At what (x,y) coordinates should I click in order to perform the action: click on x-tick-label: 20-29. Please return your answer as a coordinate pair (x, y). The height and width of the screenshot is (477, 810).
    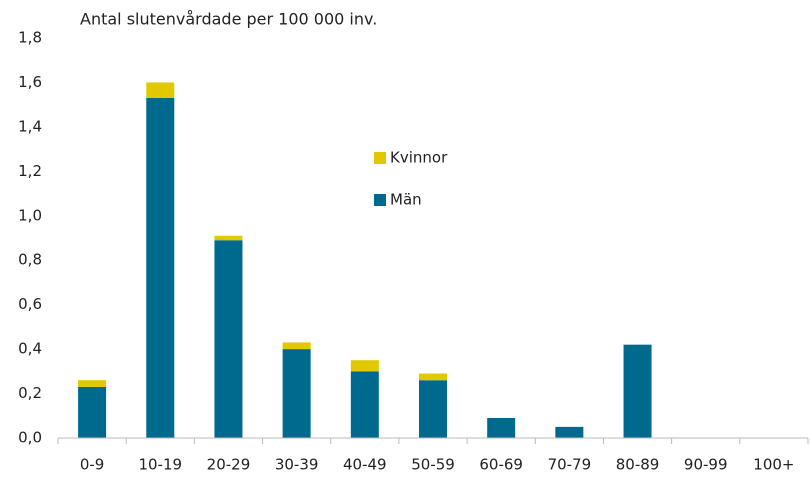
    Looking at the image, I should click on (229, 465).